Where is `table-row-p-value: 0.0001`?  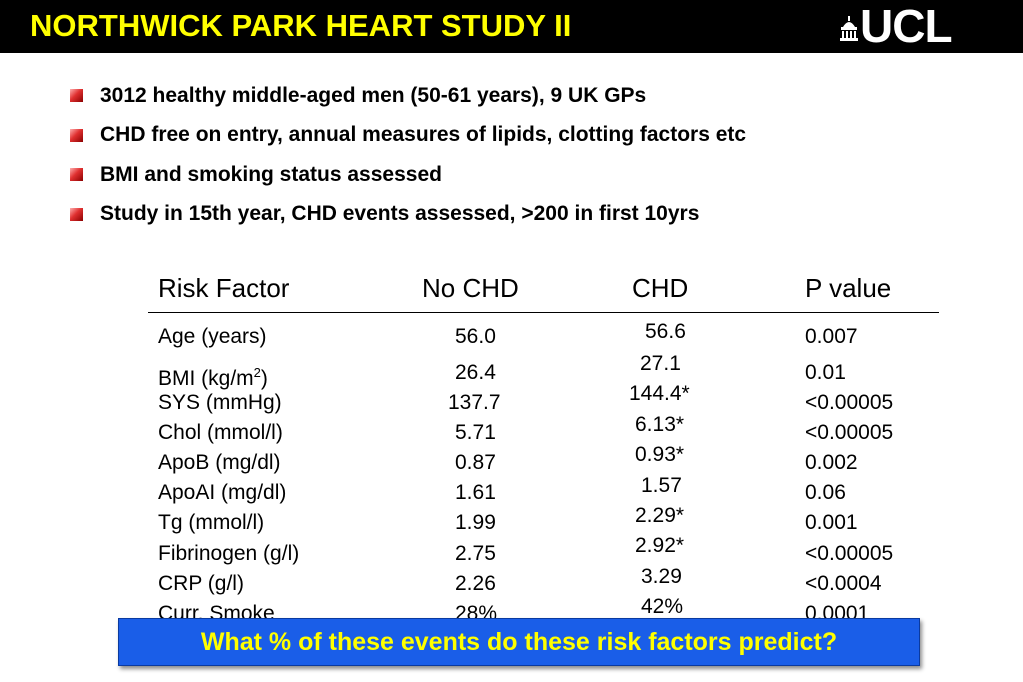
table-row-p-value: 0.0001 is located at coordinates (837, 611).